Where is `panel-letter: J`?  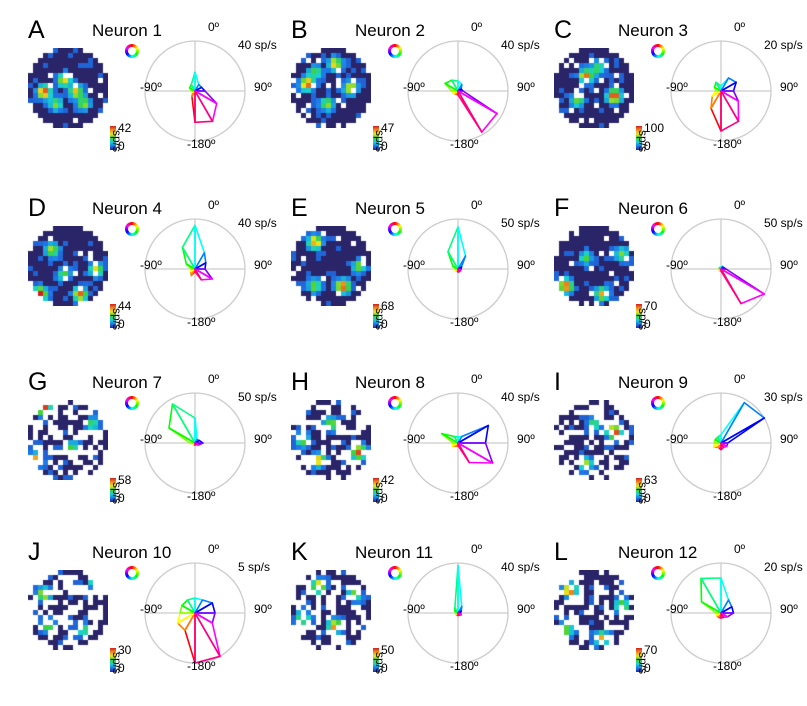
panel-letter: J is located at coordinates (34, 552).